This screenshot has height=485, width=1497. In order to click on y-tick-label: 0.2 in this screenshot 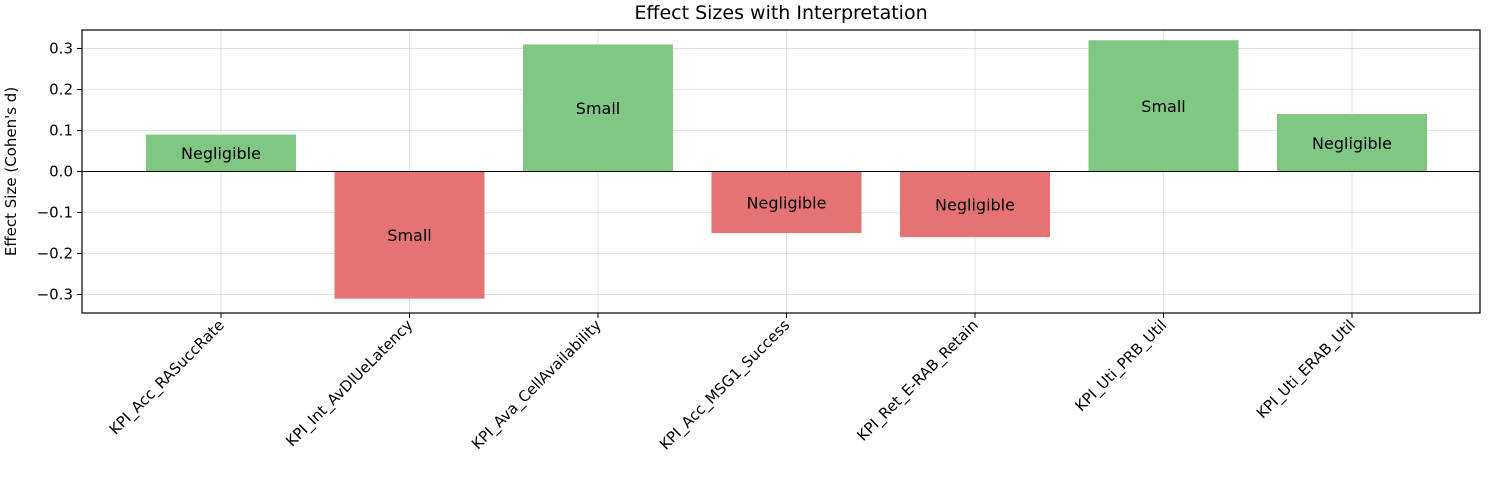, I will do `click(61, 89)`.